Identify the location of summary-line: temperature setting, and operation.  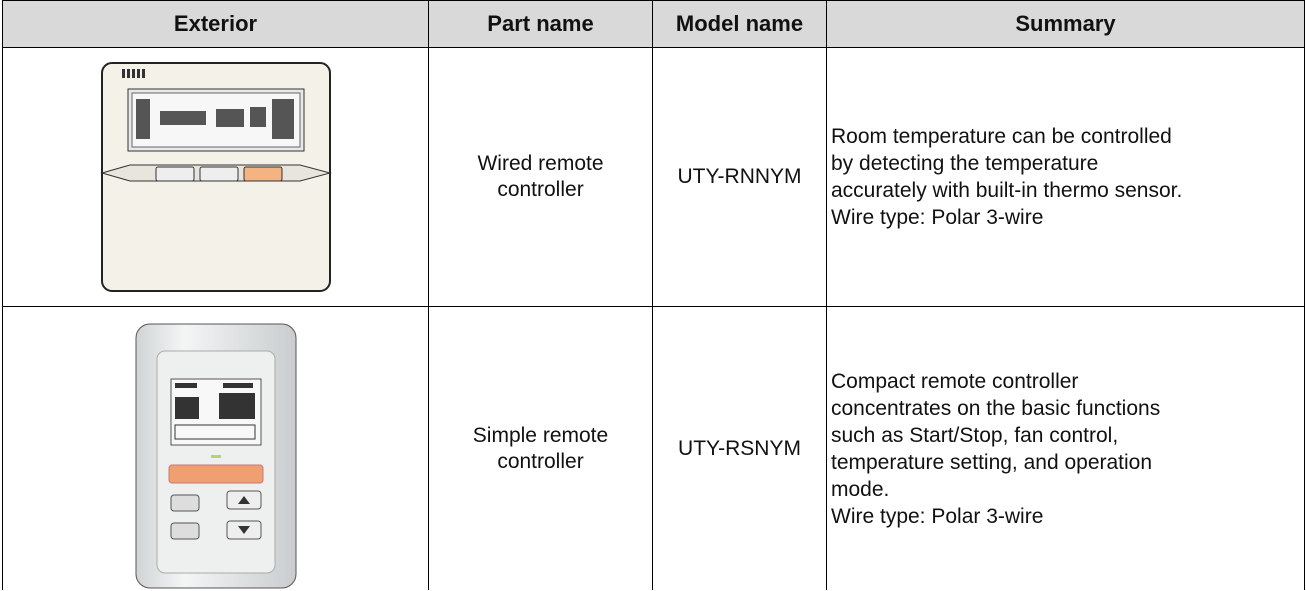
(992, 462).